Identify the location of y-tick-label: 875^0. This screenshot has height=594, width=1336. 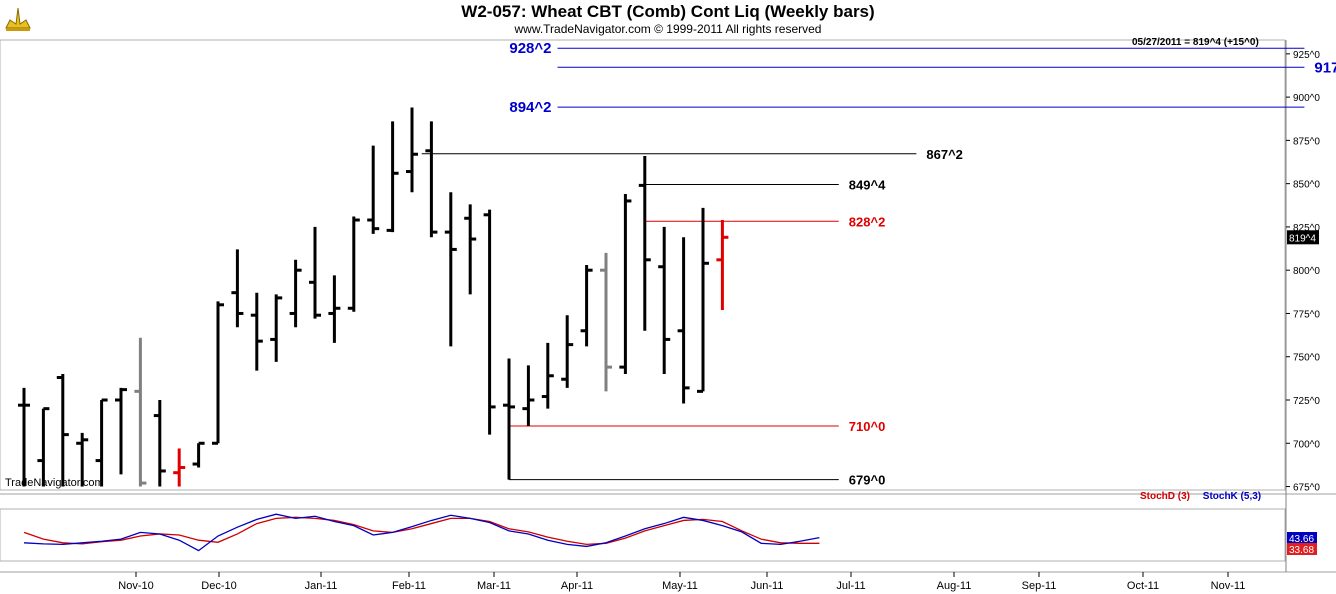
(1306, 141).